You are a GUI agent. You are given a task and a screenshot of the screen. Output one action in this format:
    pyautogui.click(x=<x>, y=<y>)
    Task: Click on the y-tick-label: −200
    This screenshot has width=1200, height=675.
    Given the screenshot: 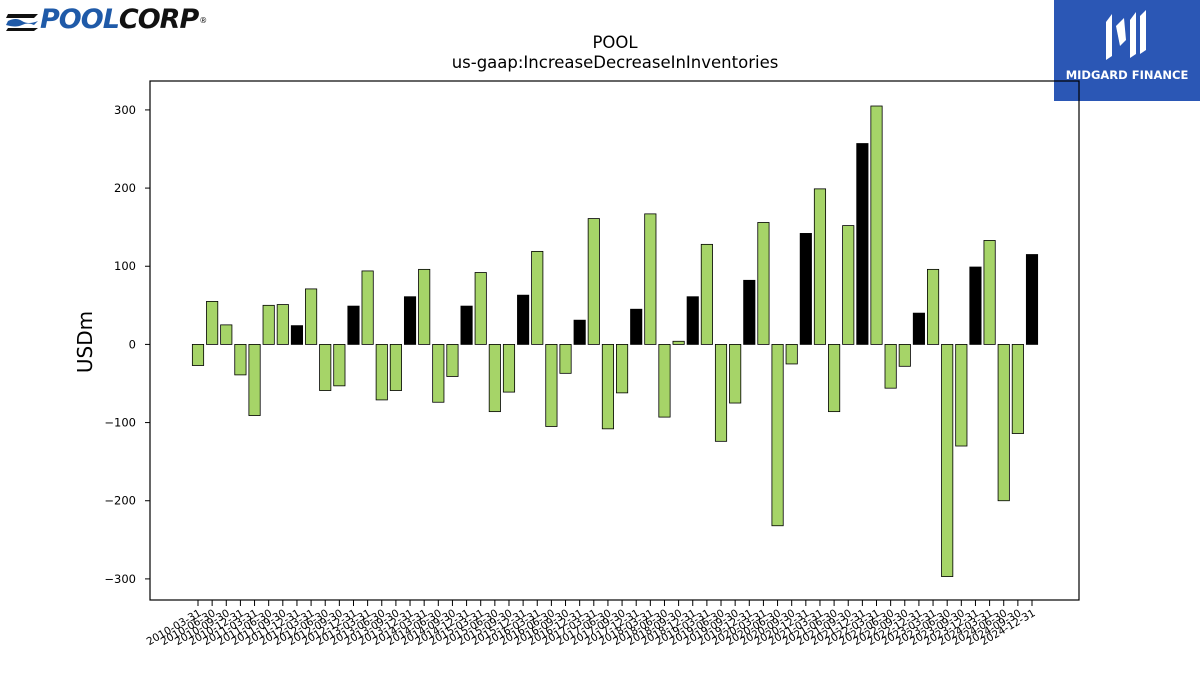 What is the action you would take?
    pyautogui.click(x=120, y=501)
    